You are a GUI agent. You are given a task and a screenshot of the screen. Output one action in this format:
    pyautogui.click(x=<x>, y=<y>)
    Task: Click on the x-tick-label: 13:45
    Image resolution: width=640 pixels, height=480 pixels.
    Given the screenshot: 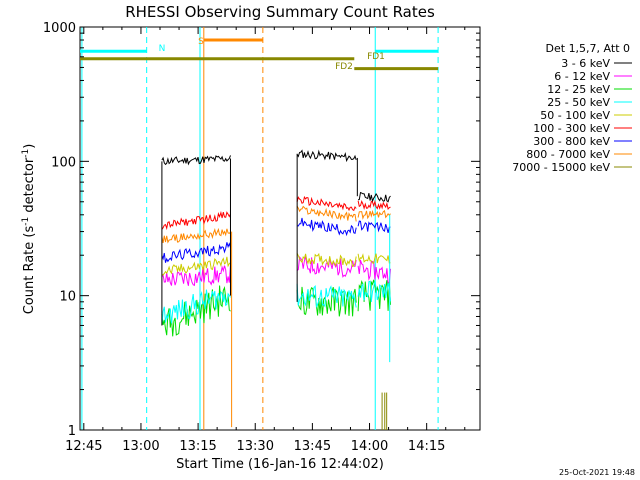 What is the action you would take?
    pyautogui.click(x=312, y=446)
    